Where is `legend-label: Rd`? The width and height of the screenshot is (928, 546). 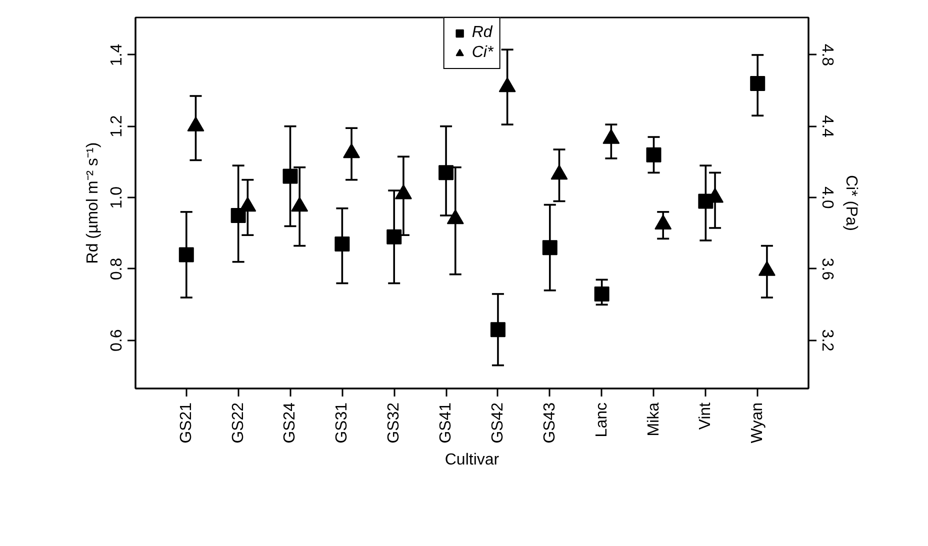
legend-label: Rd is located at coordinates (482, 33).